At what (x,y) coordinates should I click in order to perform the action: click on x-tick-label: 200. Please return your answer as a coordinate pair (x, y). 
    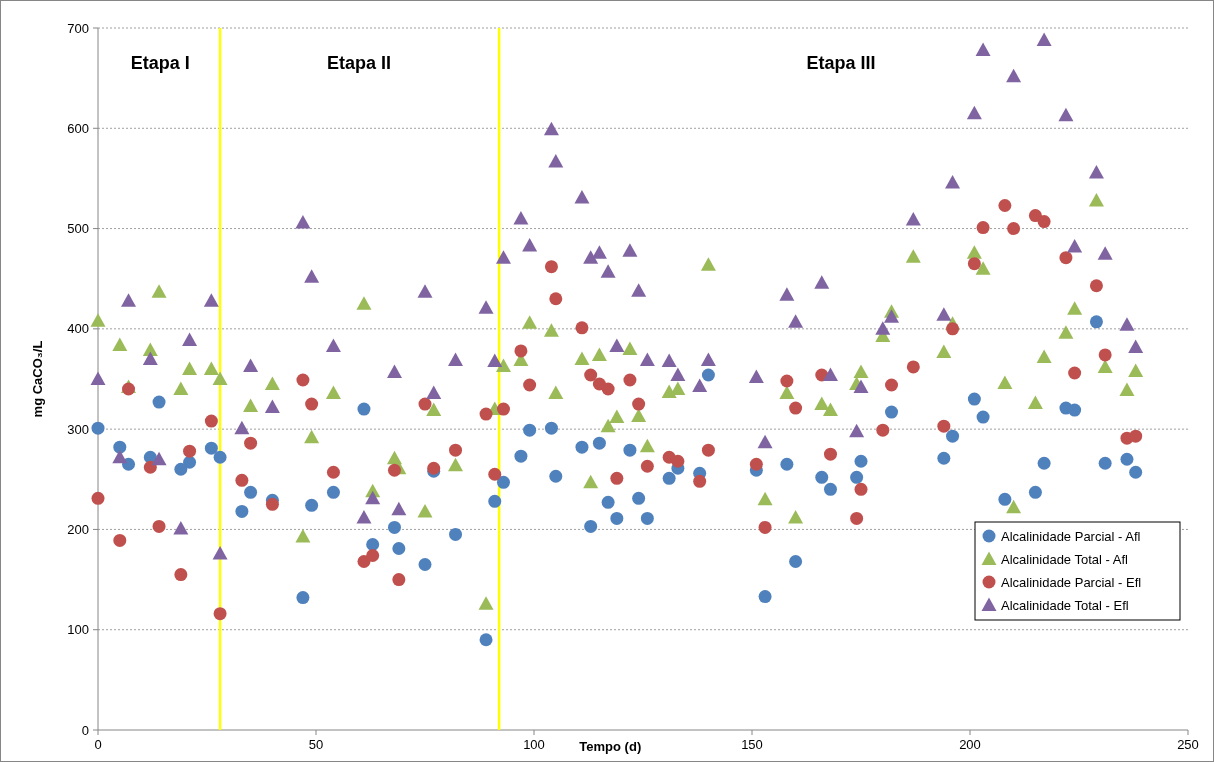
    Looking at the image, I should click on (970, 744).